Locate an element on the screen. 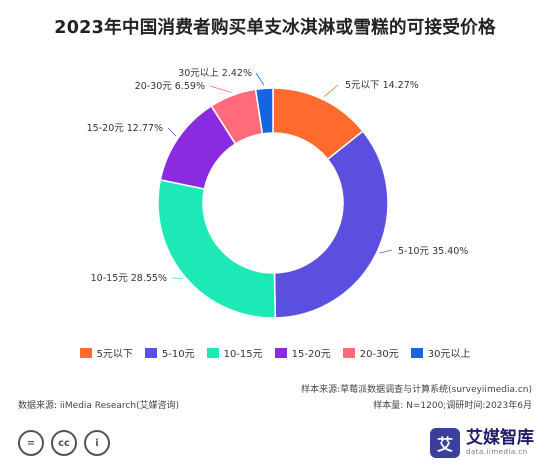 Image resolution: width=550 pixels, height=471 pixels. brand-name: 艾媒智库 is located at coordinates (500, 438).